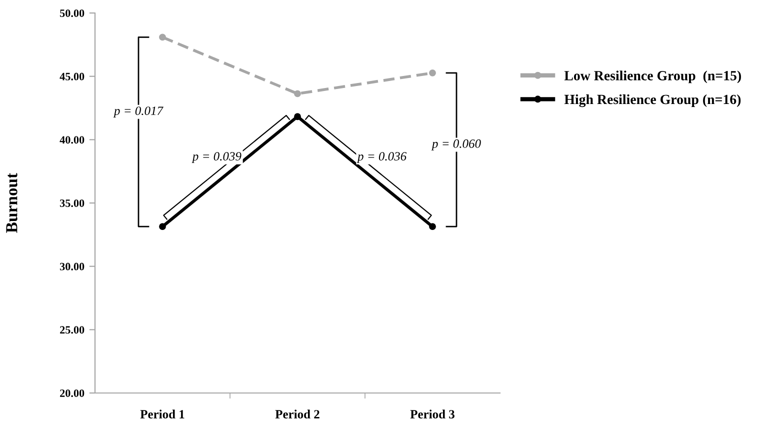 This screenshot has height=423, width=777. I want to click on y-tick-label: 35.00, so click(72, 203).